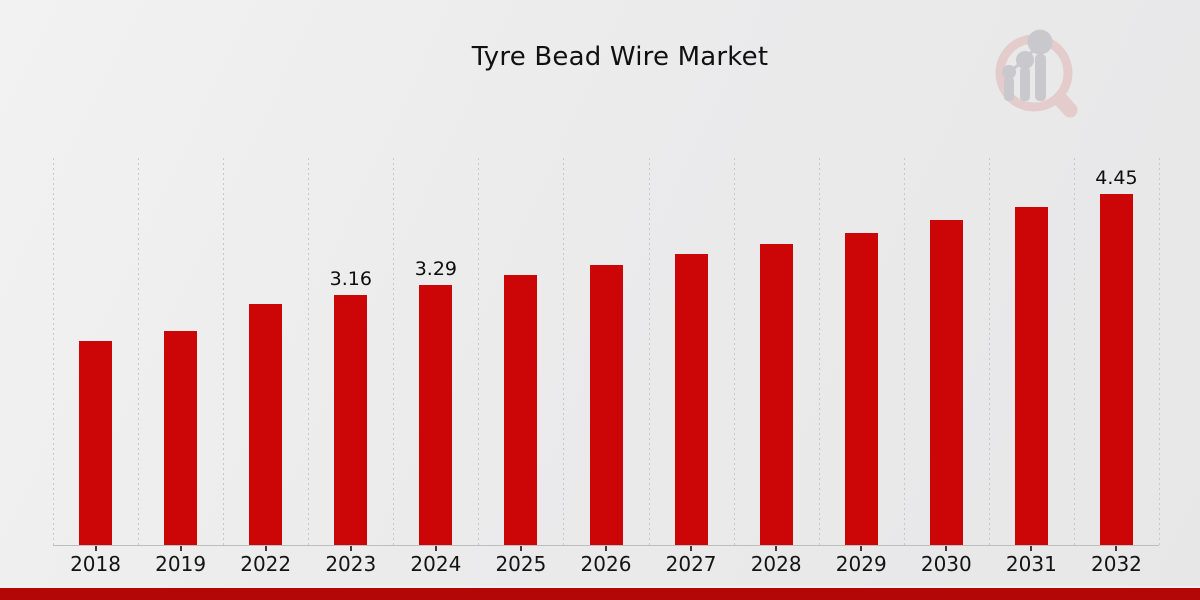  I want to click on bar-2031, so click(1031, 376).